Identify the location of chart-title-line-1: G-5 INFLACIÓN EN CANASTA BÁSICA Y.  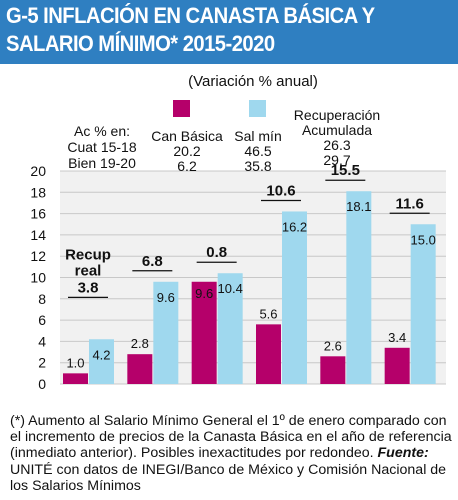
(190, 15).